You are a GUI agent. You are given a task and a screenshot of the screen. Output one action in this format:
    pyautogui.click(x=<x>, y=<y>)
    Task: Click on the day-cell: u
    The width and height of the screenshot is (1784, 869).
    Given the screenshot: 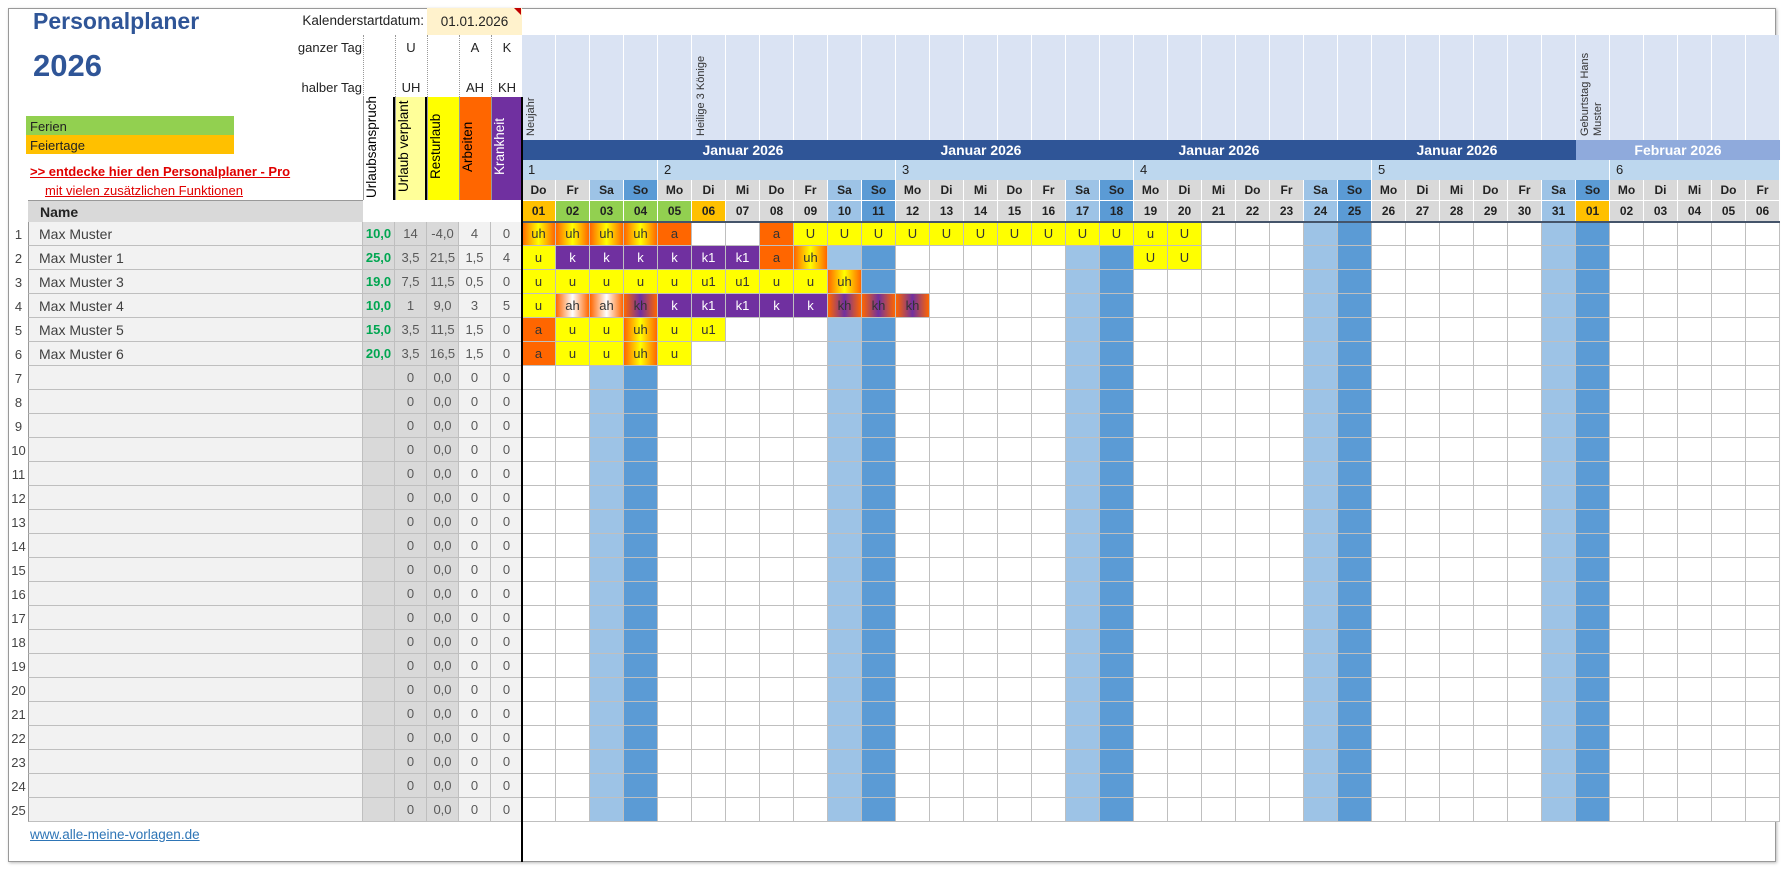 What is the action you would take?
    pyautogui.click(x=777, y=282)
    